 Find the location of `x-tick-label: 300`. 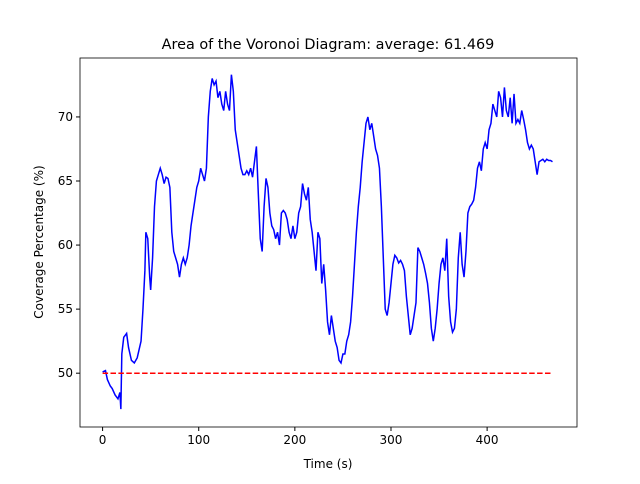

x-tick-label: 300 is located at coordinates (391, 440).